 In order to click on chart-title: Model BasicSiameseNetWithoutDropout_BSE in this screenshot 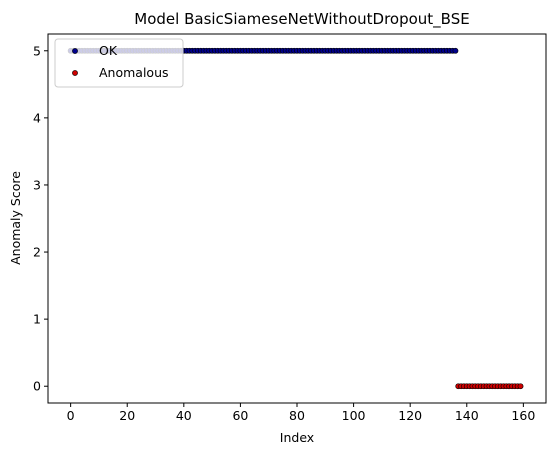, I will do `click(301, 19)`.